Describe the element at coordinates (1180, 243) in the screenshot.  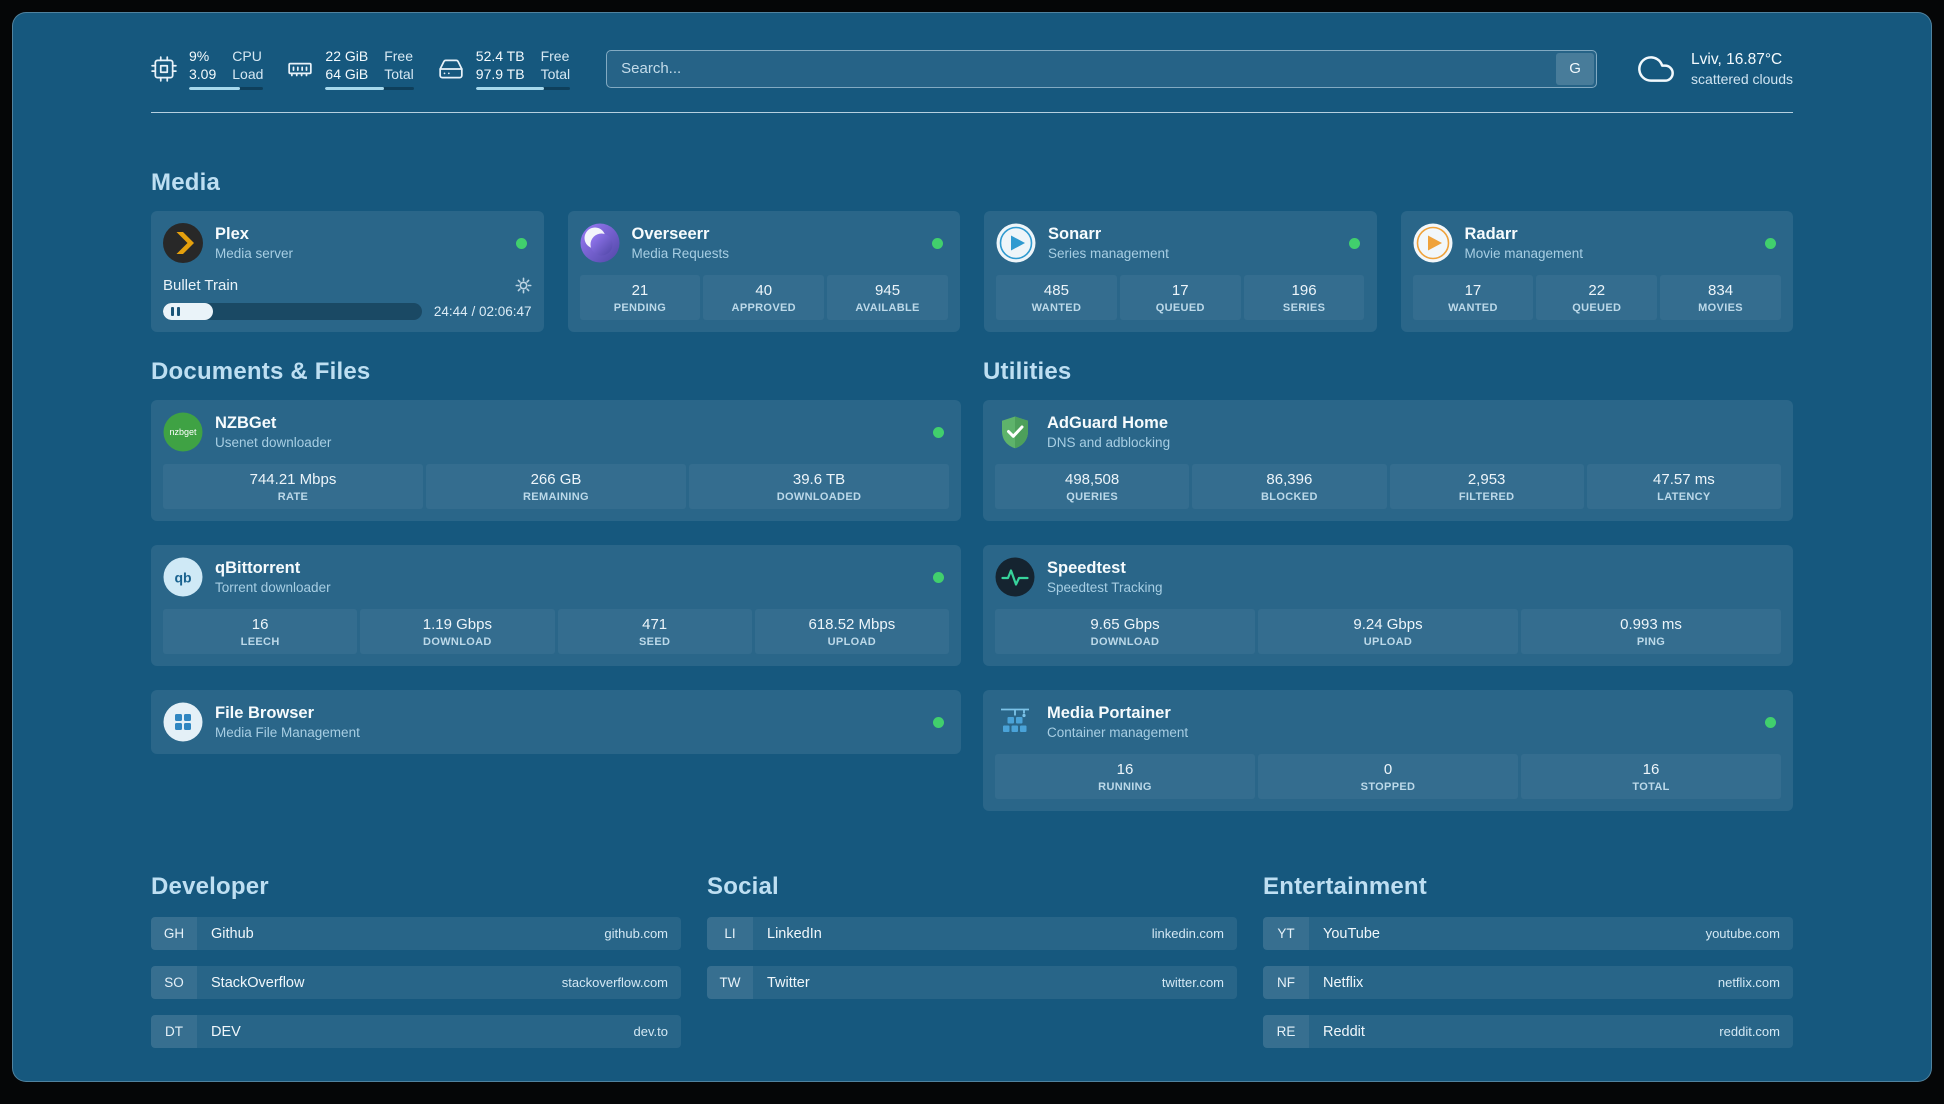
I see `service-link-sonarr: Sonarr Series management` at that location.